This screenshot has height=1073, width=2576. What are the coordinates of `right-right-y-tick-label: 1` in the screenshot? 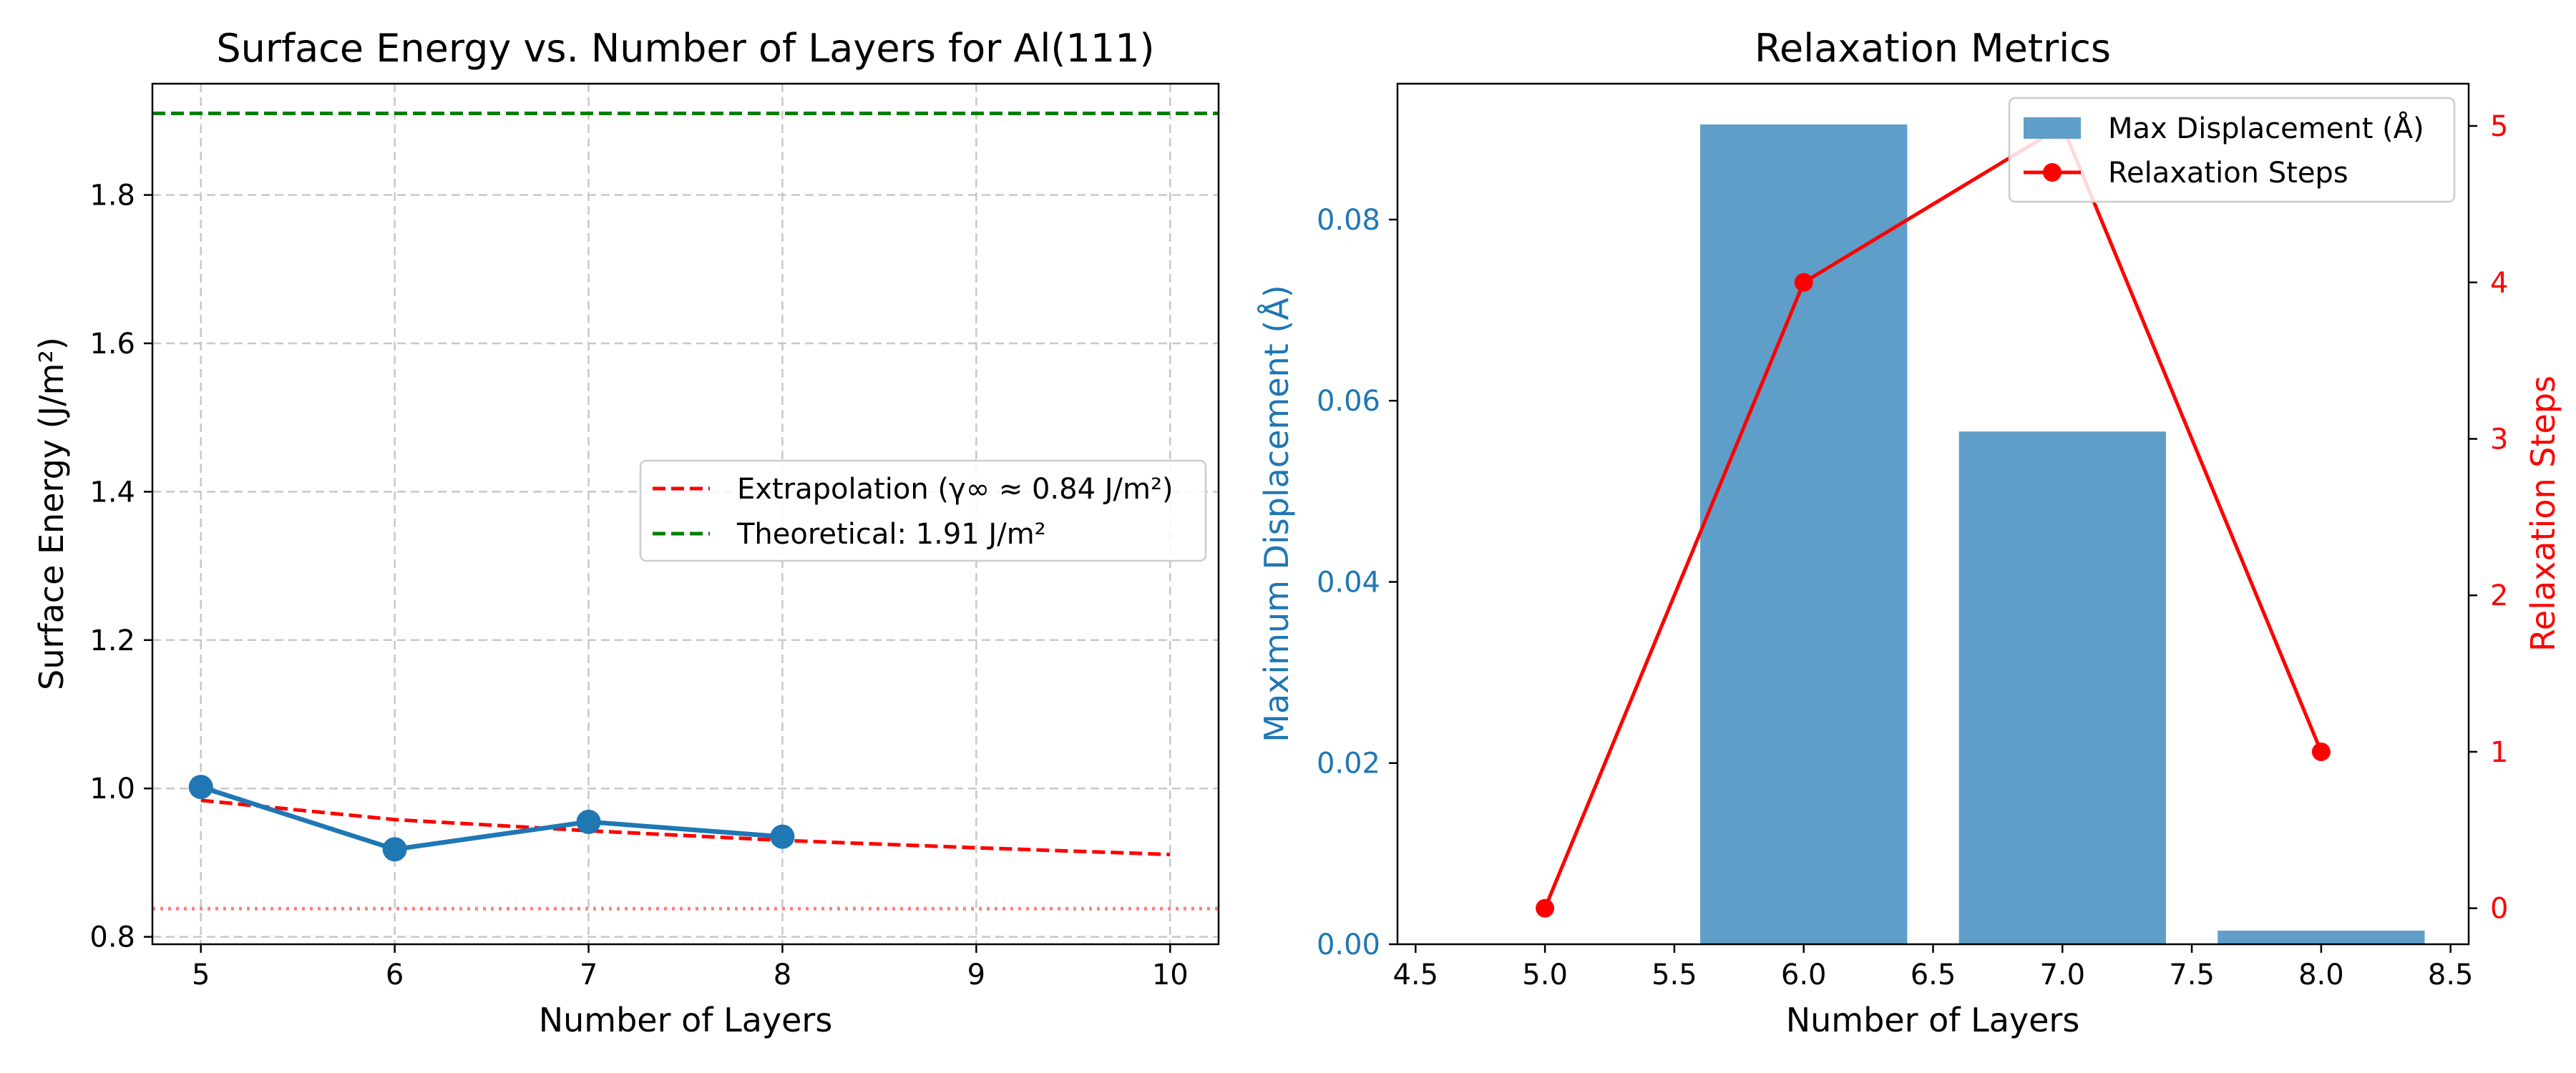 It's located at (2499, 752).